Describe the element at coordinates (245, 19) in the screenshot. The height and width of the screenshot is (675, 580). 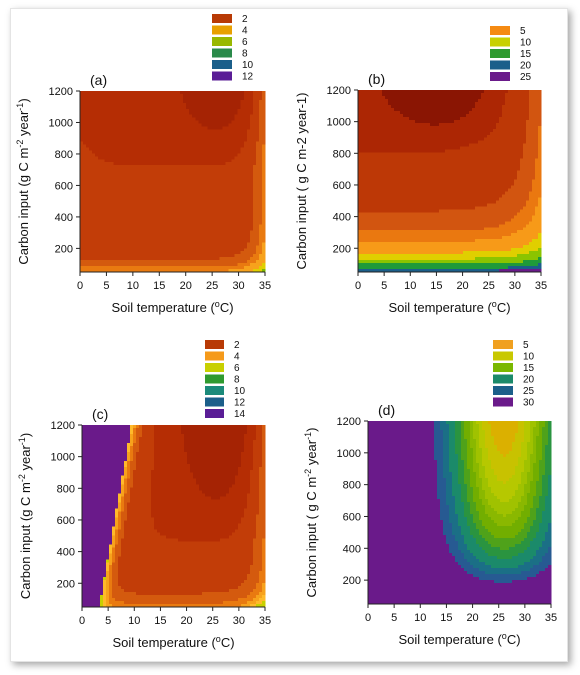
I see `legend-label: 2` at that location.